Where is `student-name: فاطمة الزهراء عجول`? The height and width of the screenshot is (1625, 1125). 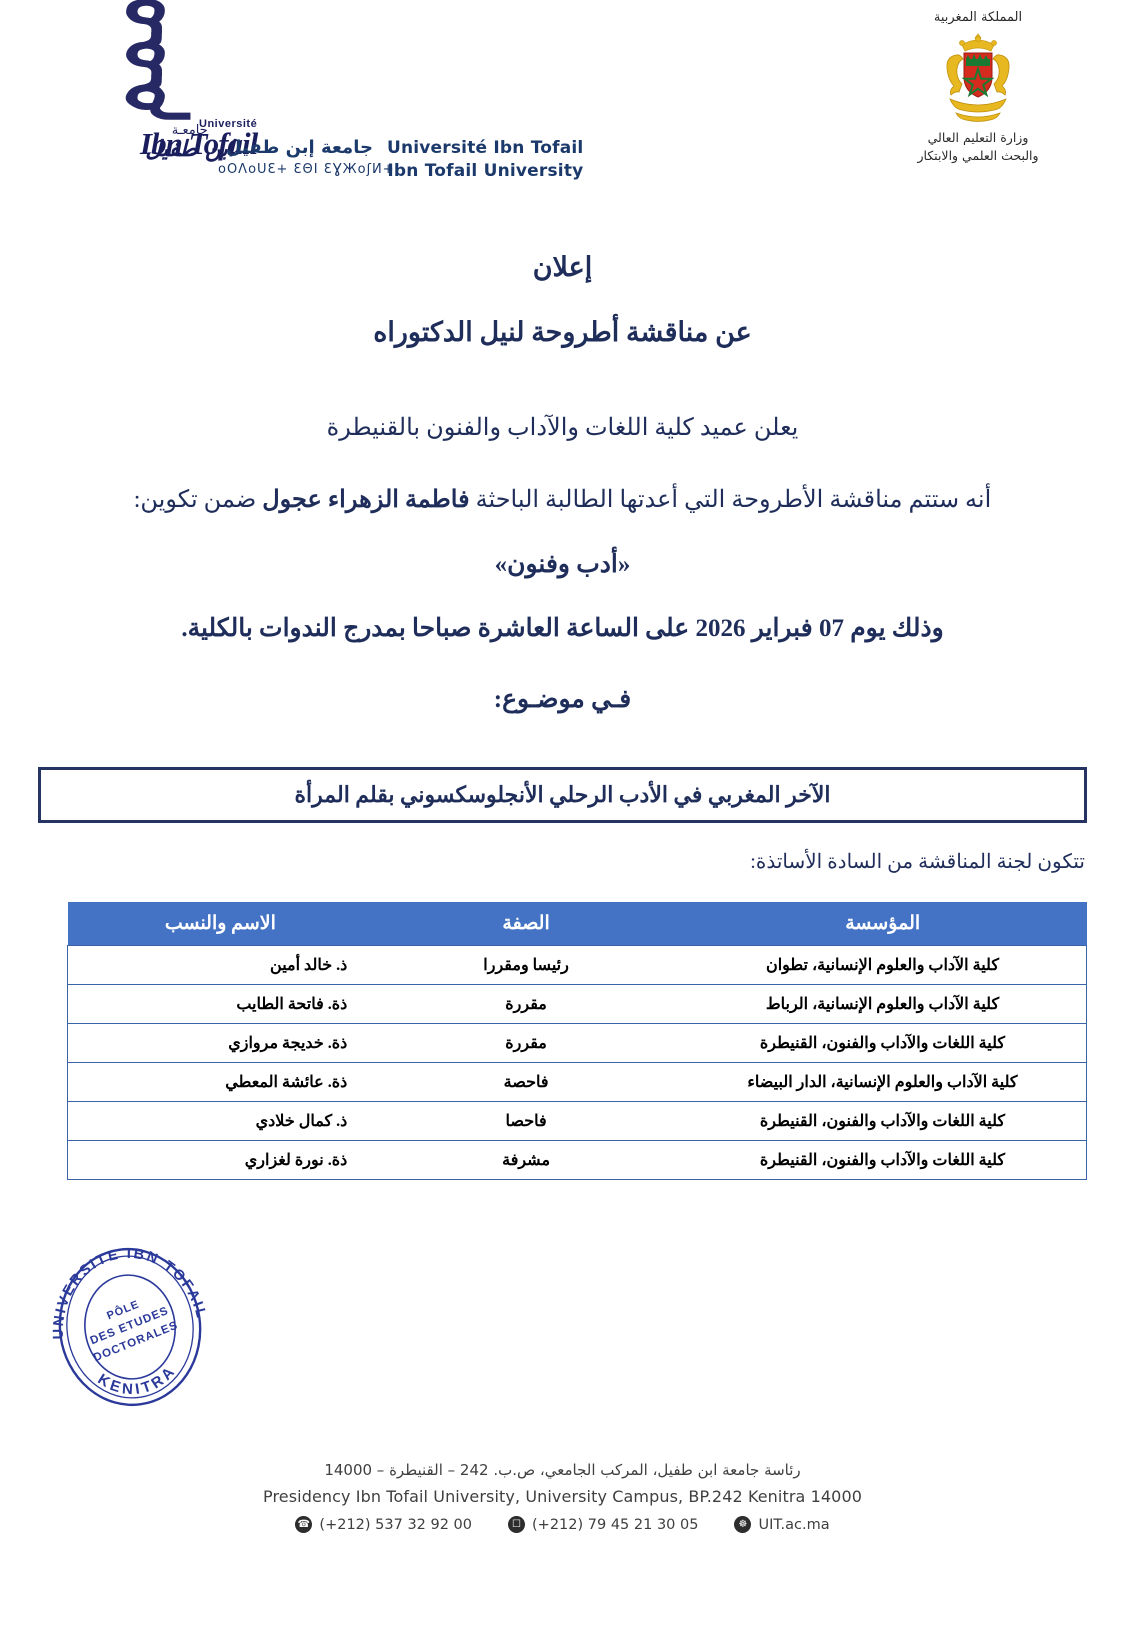
student-name: فاطمة الزهراء عجول is located at coordinates (366, 500).